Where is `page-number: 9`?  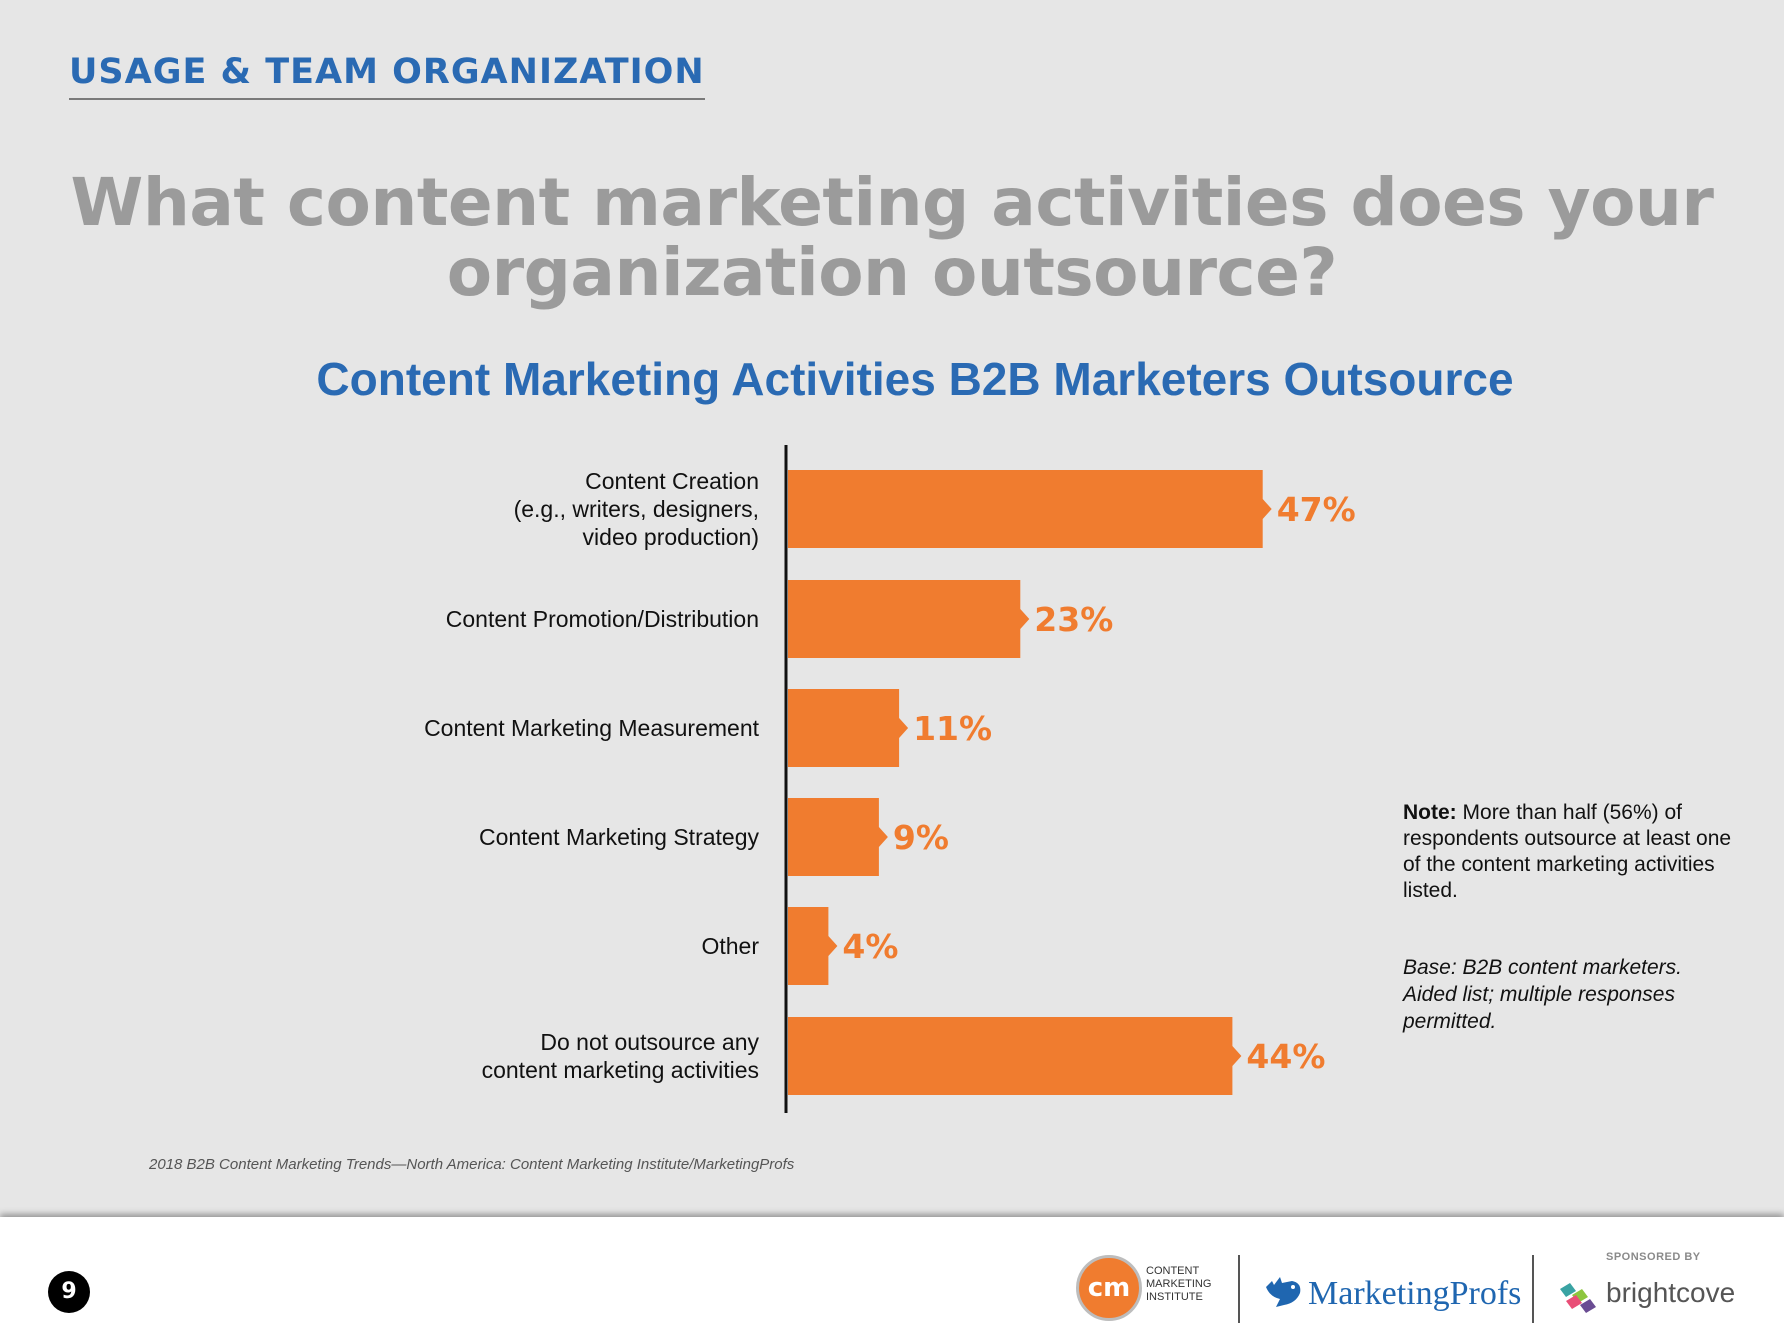 page-number: 9 is located at coordinates (69, 1292).